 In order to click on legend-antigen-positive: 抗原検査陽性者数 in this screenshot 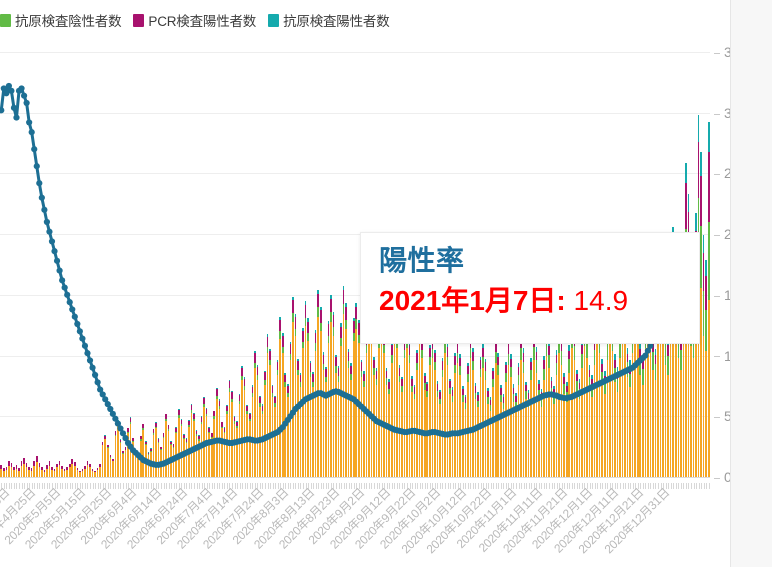, I will do `click(329, 20)`.